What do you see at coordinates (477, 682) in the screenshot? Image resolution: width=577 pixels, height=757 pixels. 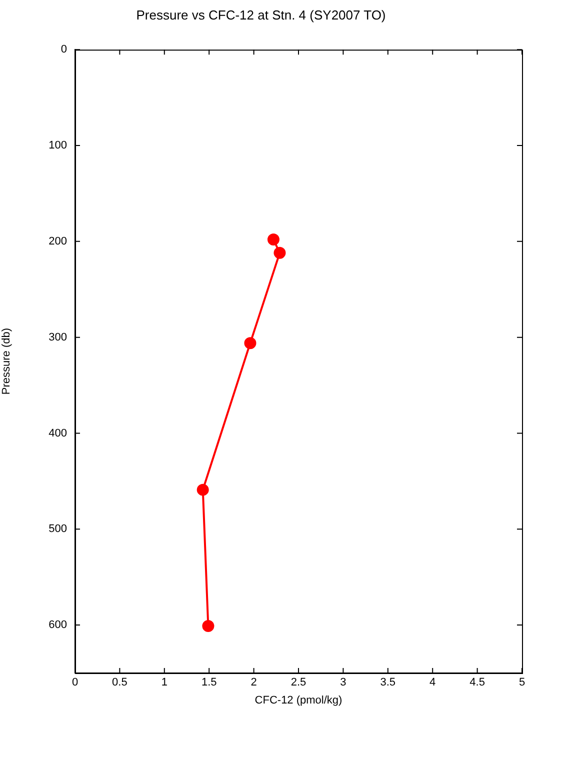 I see `x-tick-label: 4.5` at bounding box center [477, 682].